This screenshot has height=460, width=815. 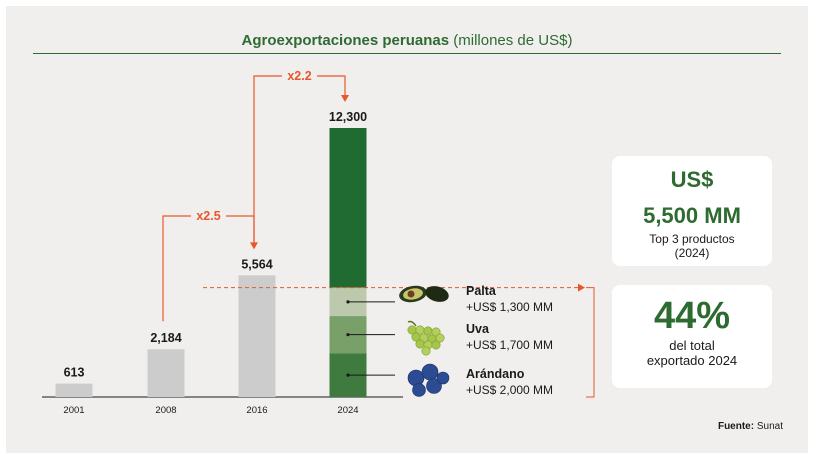 I want to click on share-card: 44% del total exportado 2024, so click(x=692, y=336).